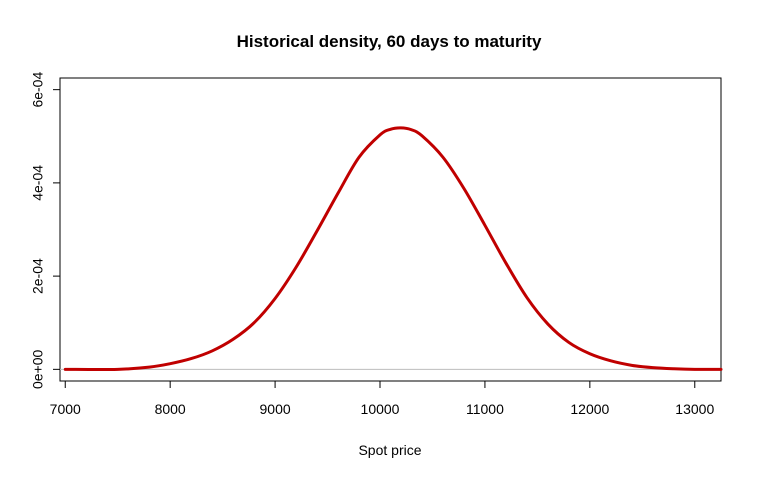 This screenshot has height=479, width=781. What do you see at coordinates (380, 409) in the screenshot?
I see `x-axis-tick-label: 10000` at bounding box center [380, 409].